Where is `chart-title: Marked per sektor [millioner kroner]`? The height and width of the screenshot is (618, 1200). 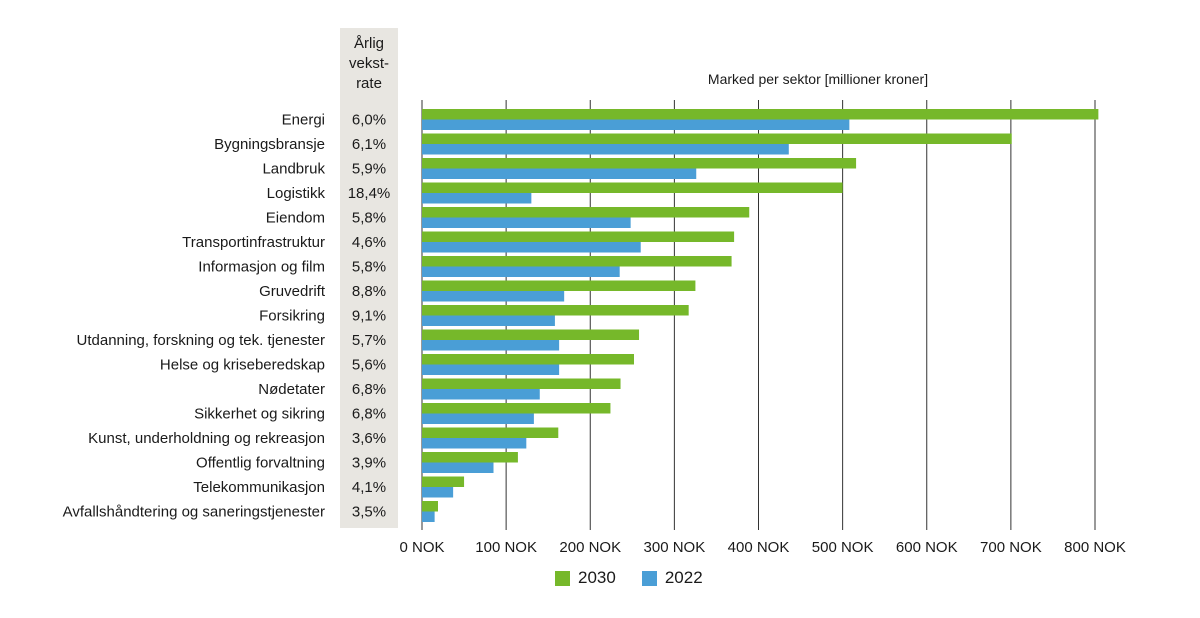 chart-title: Marked per sektor [millioner kroner] is located at coordinates (818, 79).